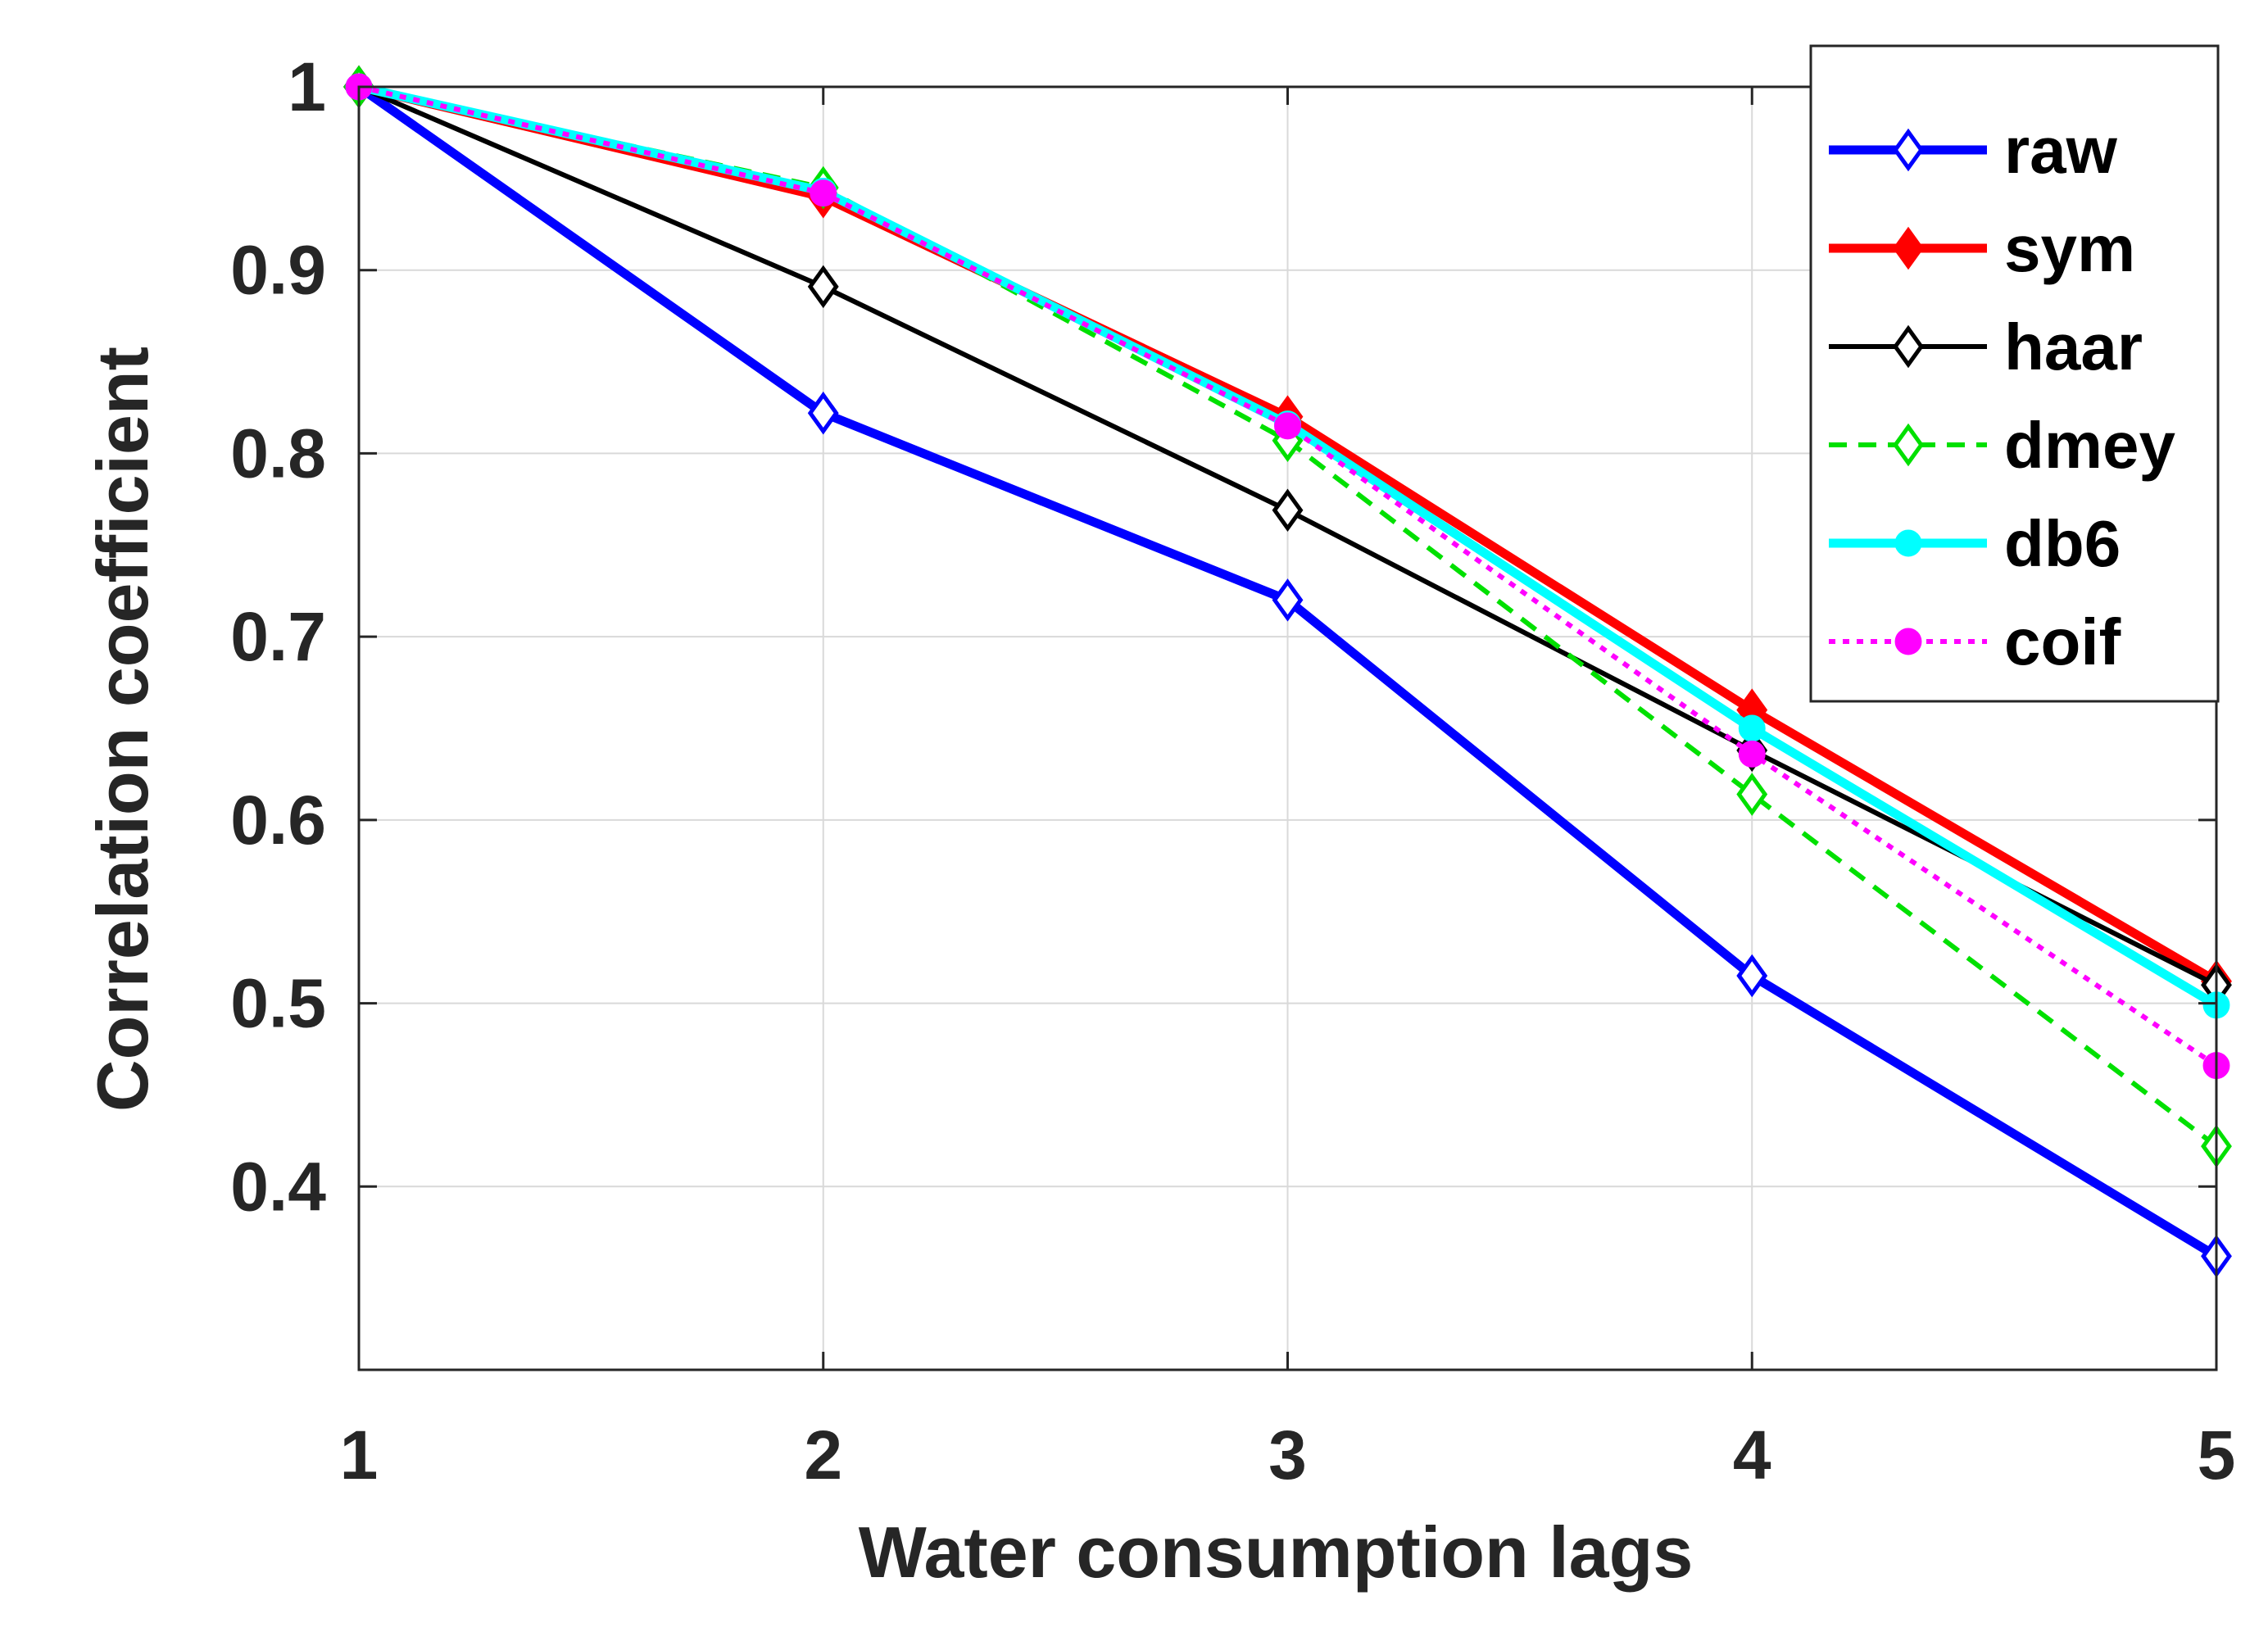 The image size is (2268, 1641). Describe the element at coordinates (2061, 150) in the screenshot. I see `legend-label-raw: raw` at that location.